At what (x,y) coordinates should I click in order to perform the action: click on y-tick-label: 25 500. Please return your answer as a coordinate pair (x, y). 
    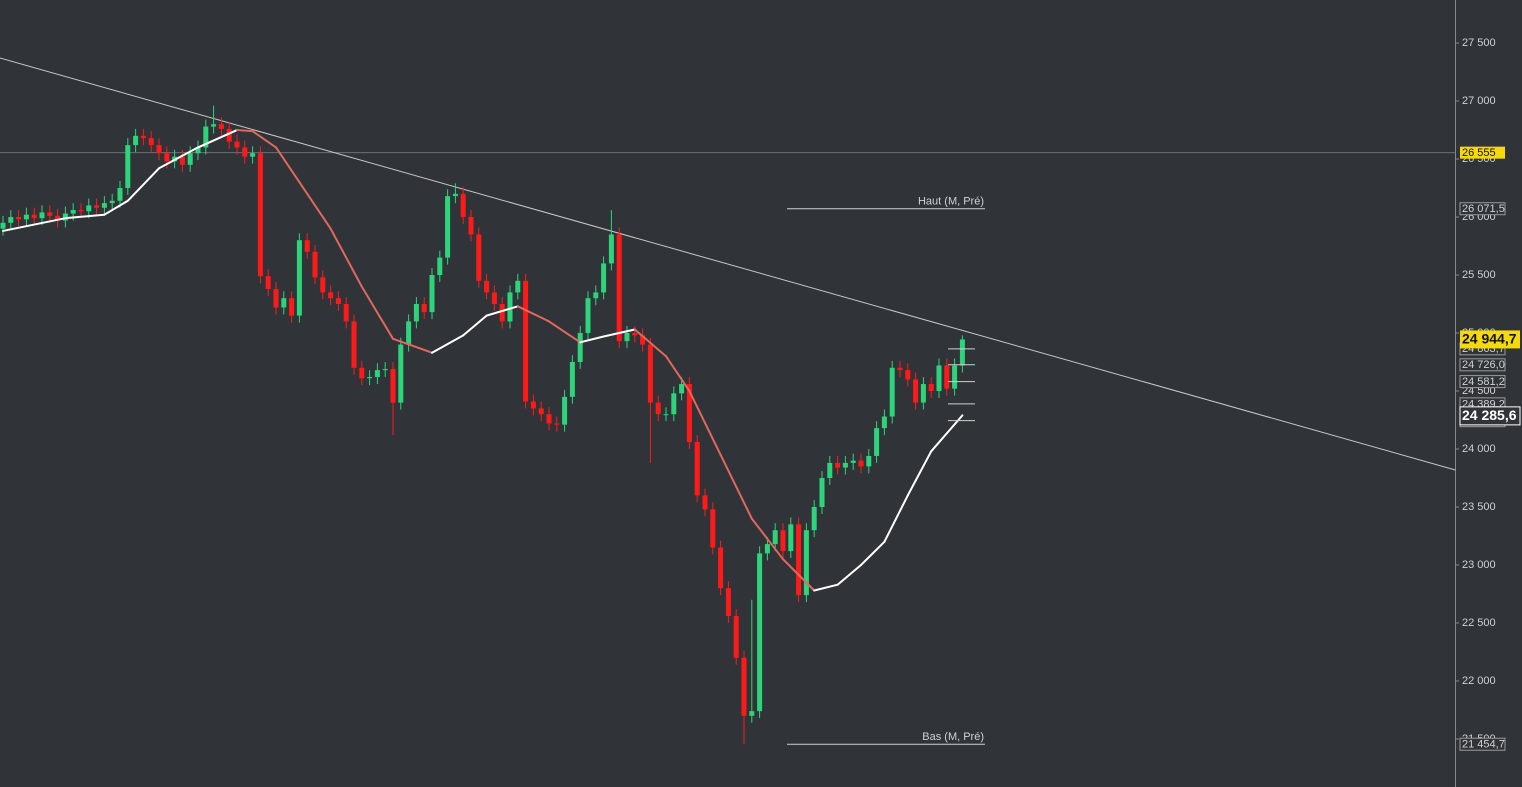
    Looking at the image, I should click on (1479, 275).